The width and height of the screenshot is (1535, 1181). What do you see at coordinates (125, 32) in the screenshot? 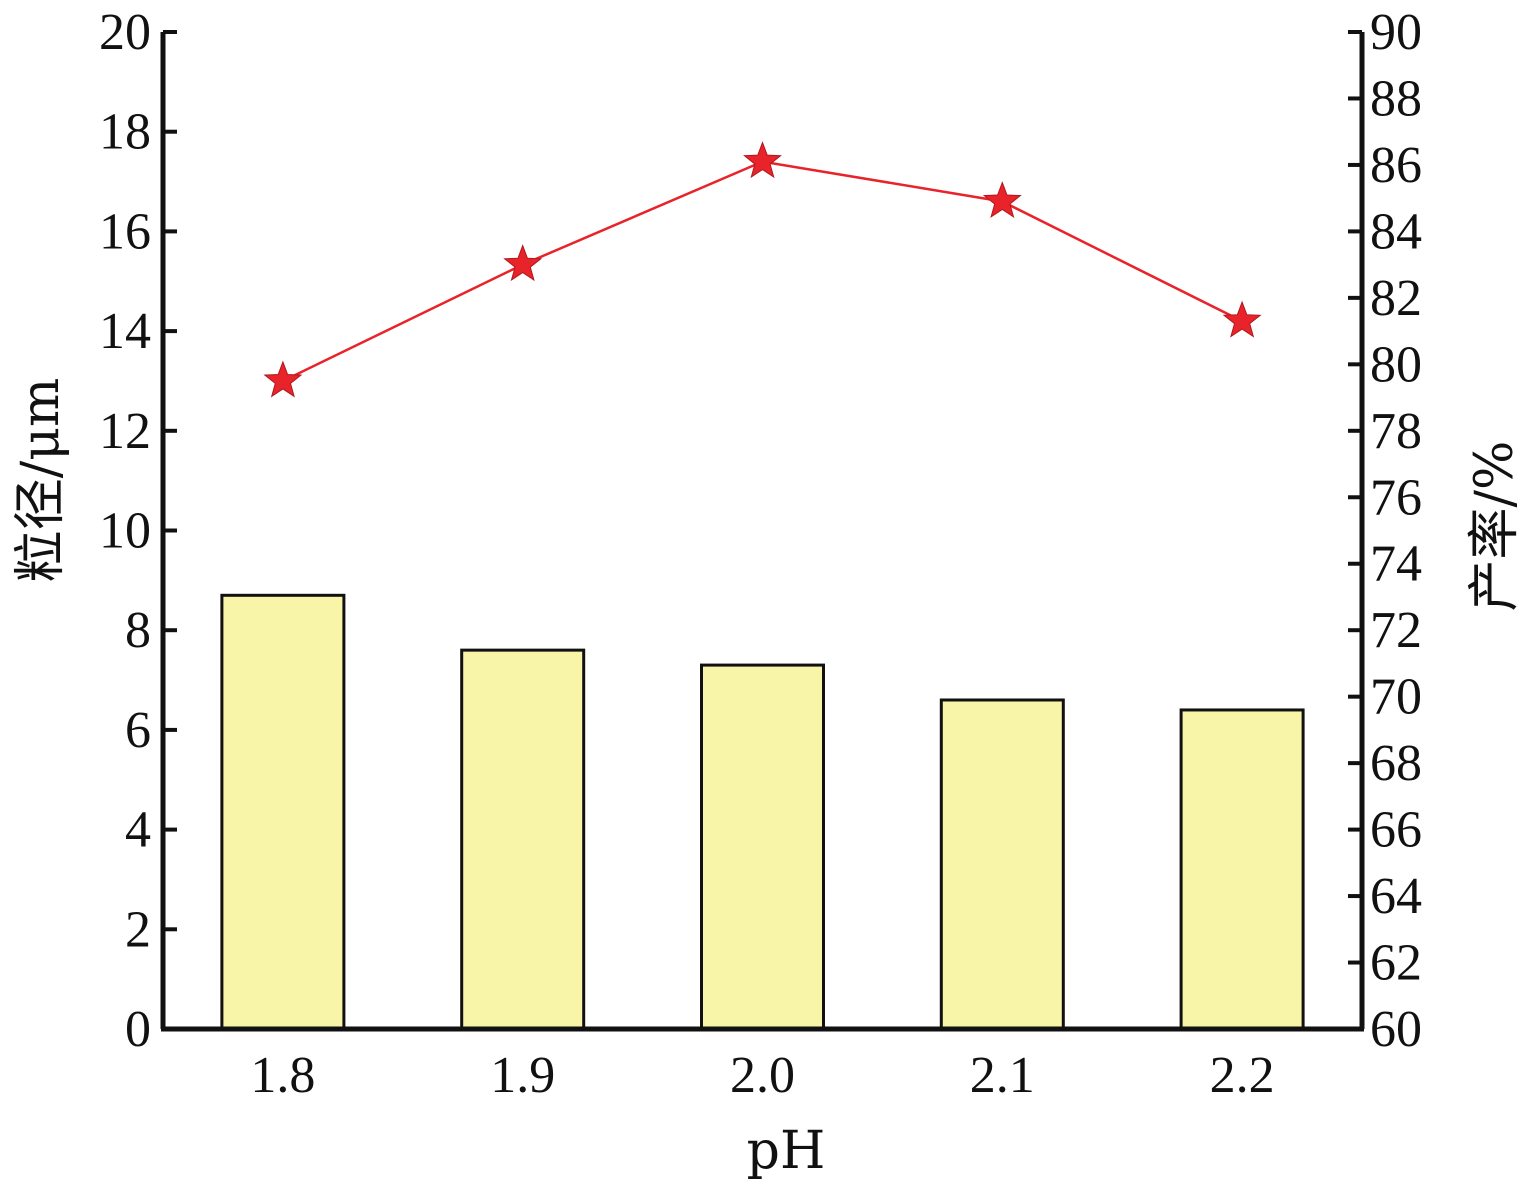
I see `left-tick-label: 20` at bounding box center [125, 32].